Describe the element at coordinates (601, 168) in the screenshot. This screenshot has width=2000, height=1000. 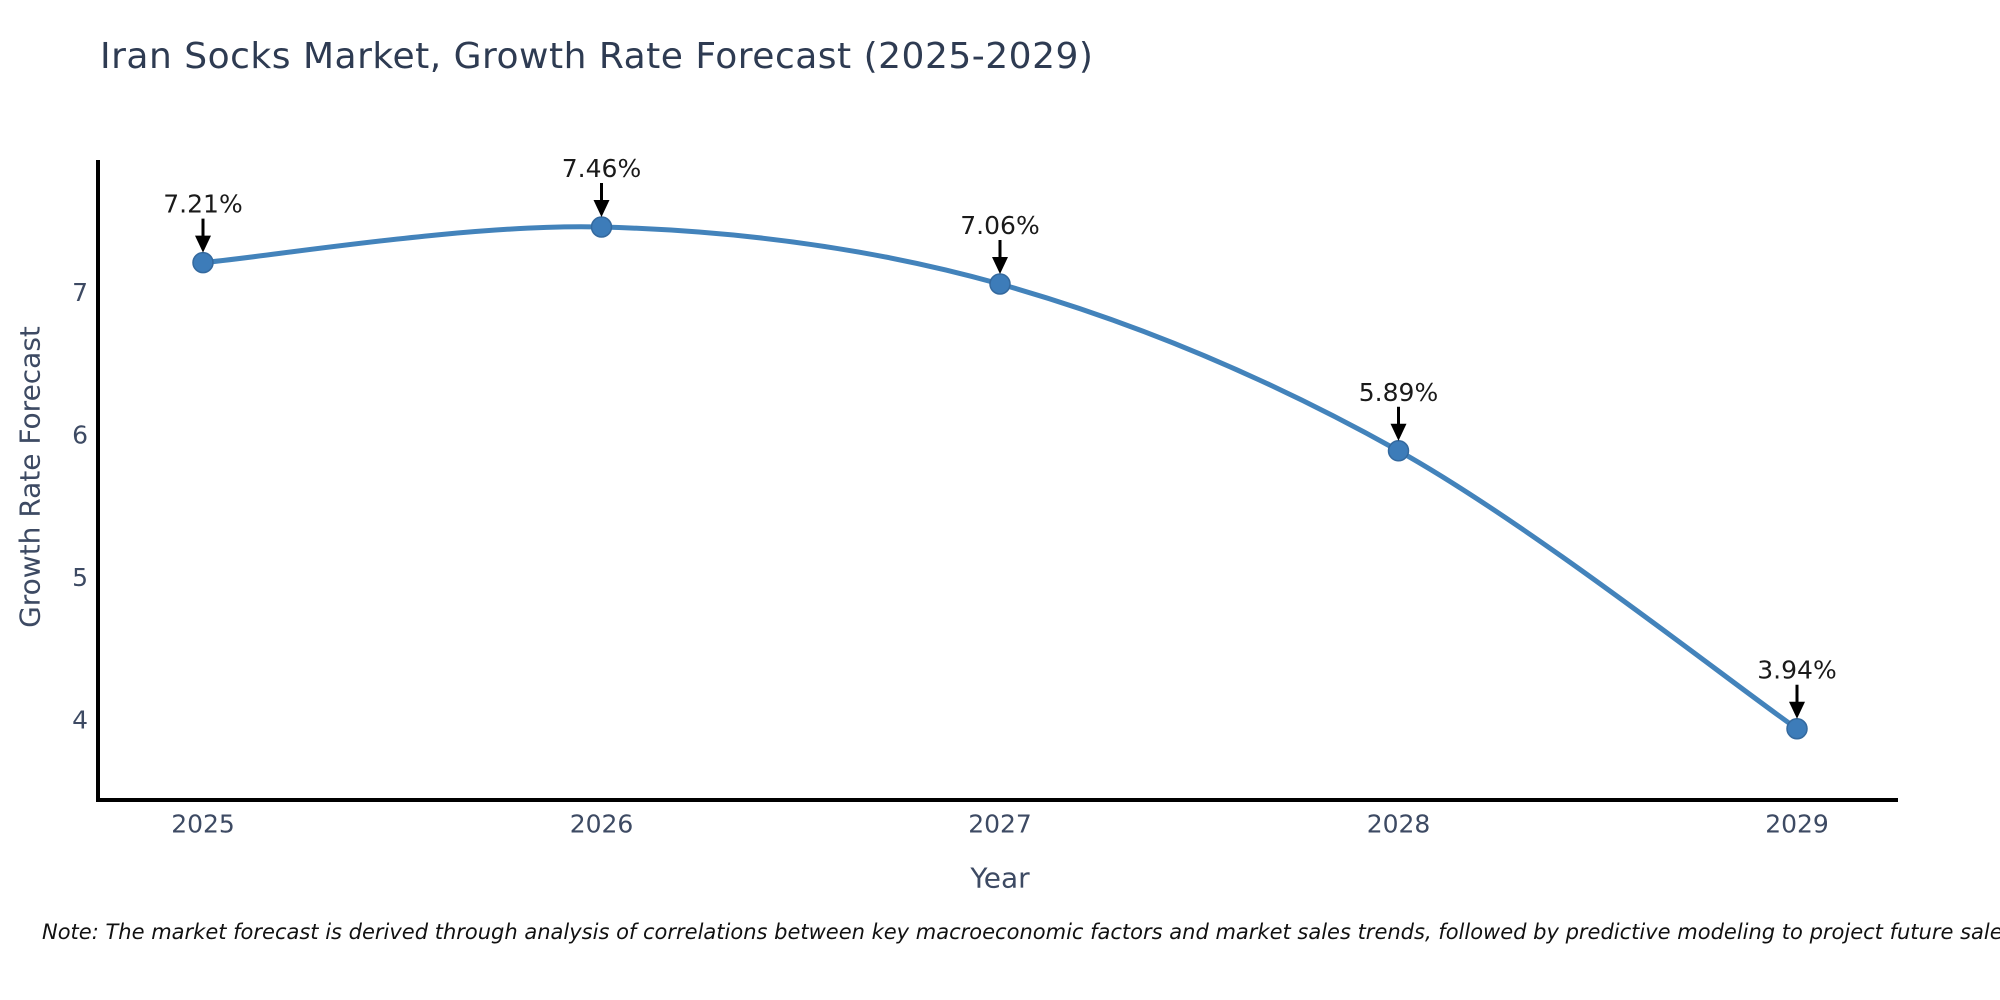
I see `annotation-label: 7.46%` at that location.